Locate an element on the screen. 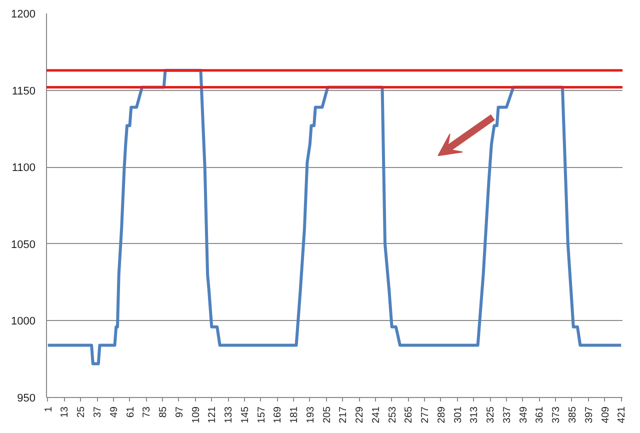 This screenshot has width=640, height=433. y-tick-label: 1000 is located at coordinates (23, 322).